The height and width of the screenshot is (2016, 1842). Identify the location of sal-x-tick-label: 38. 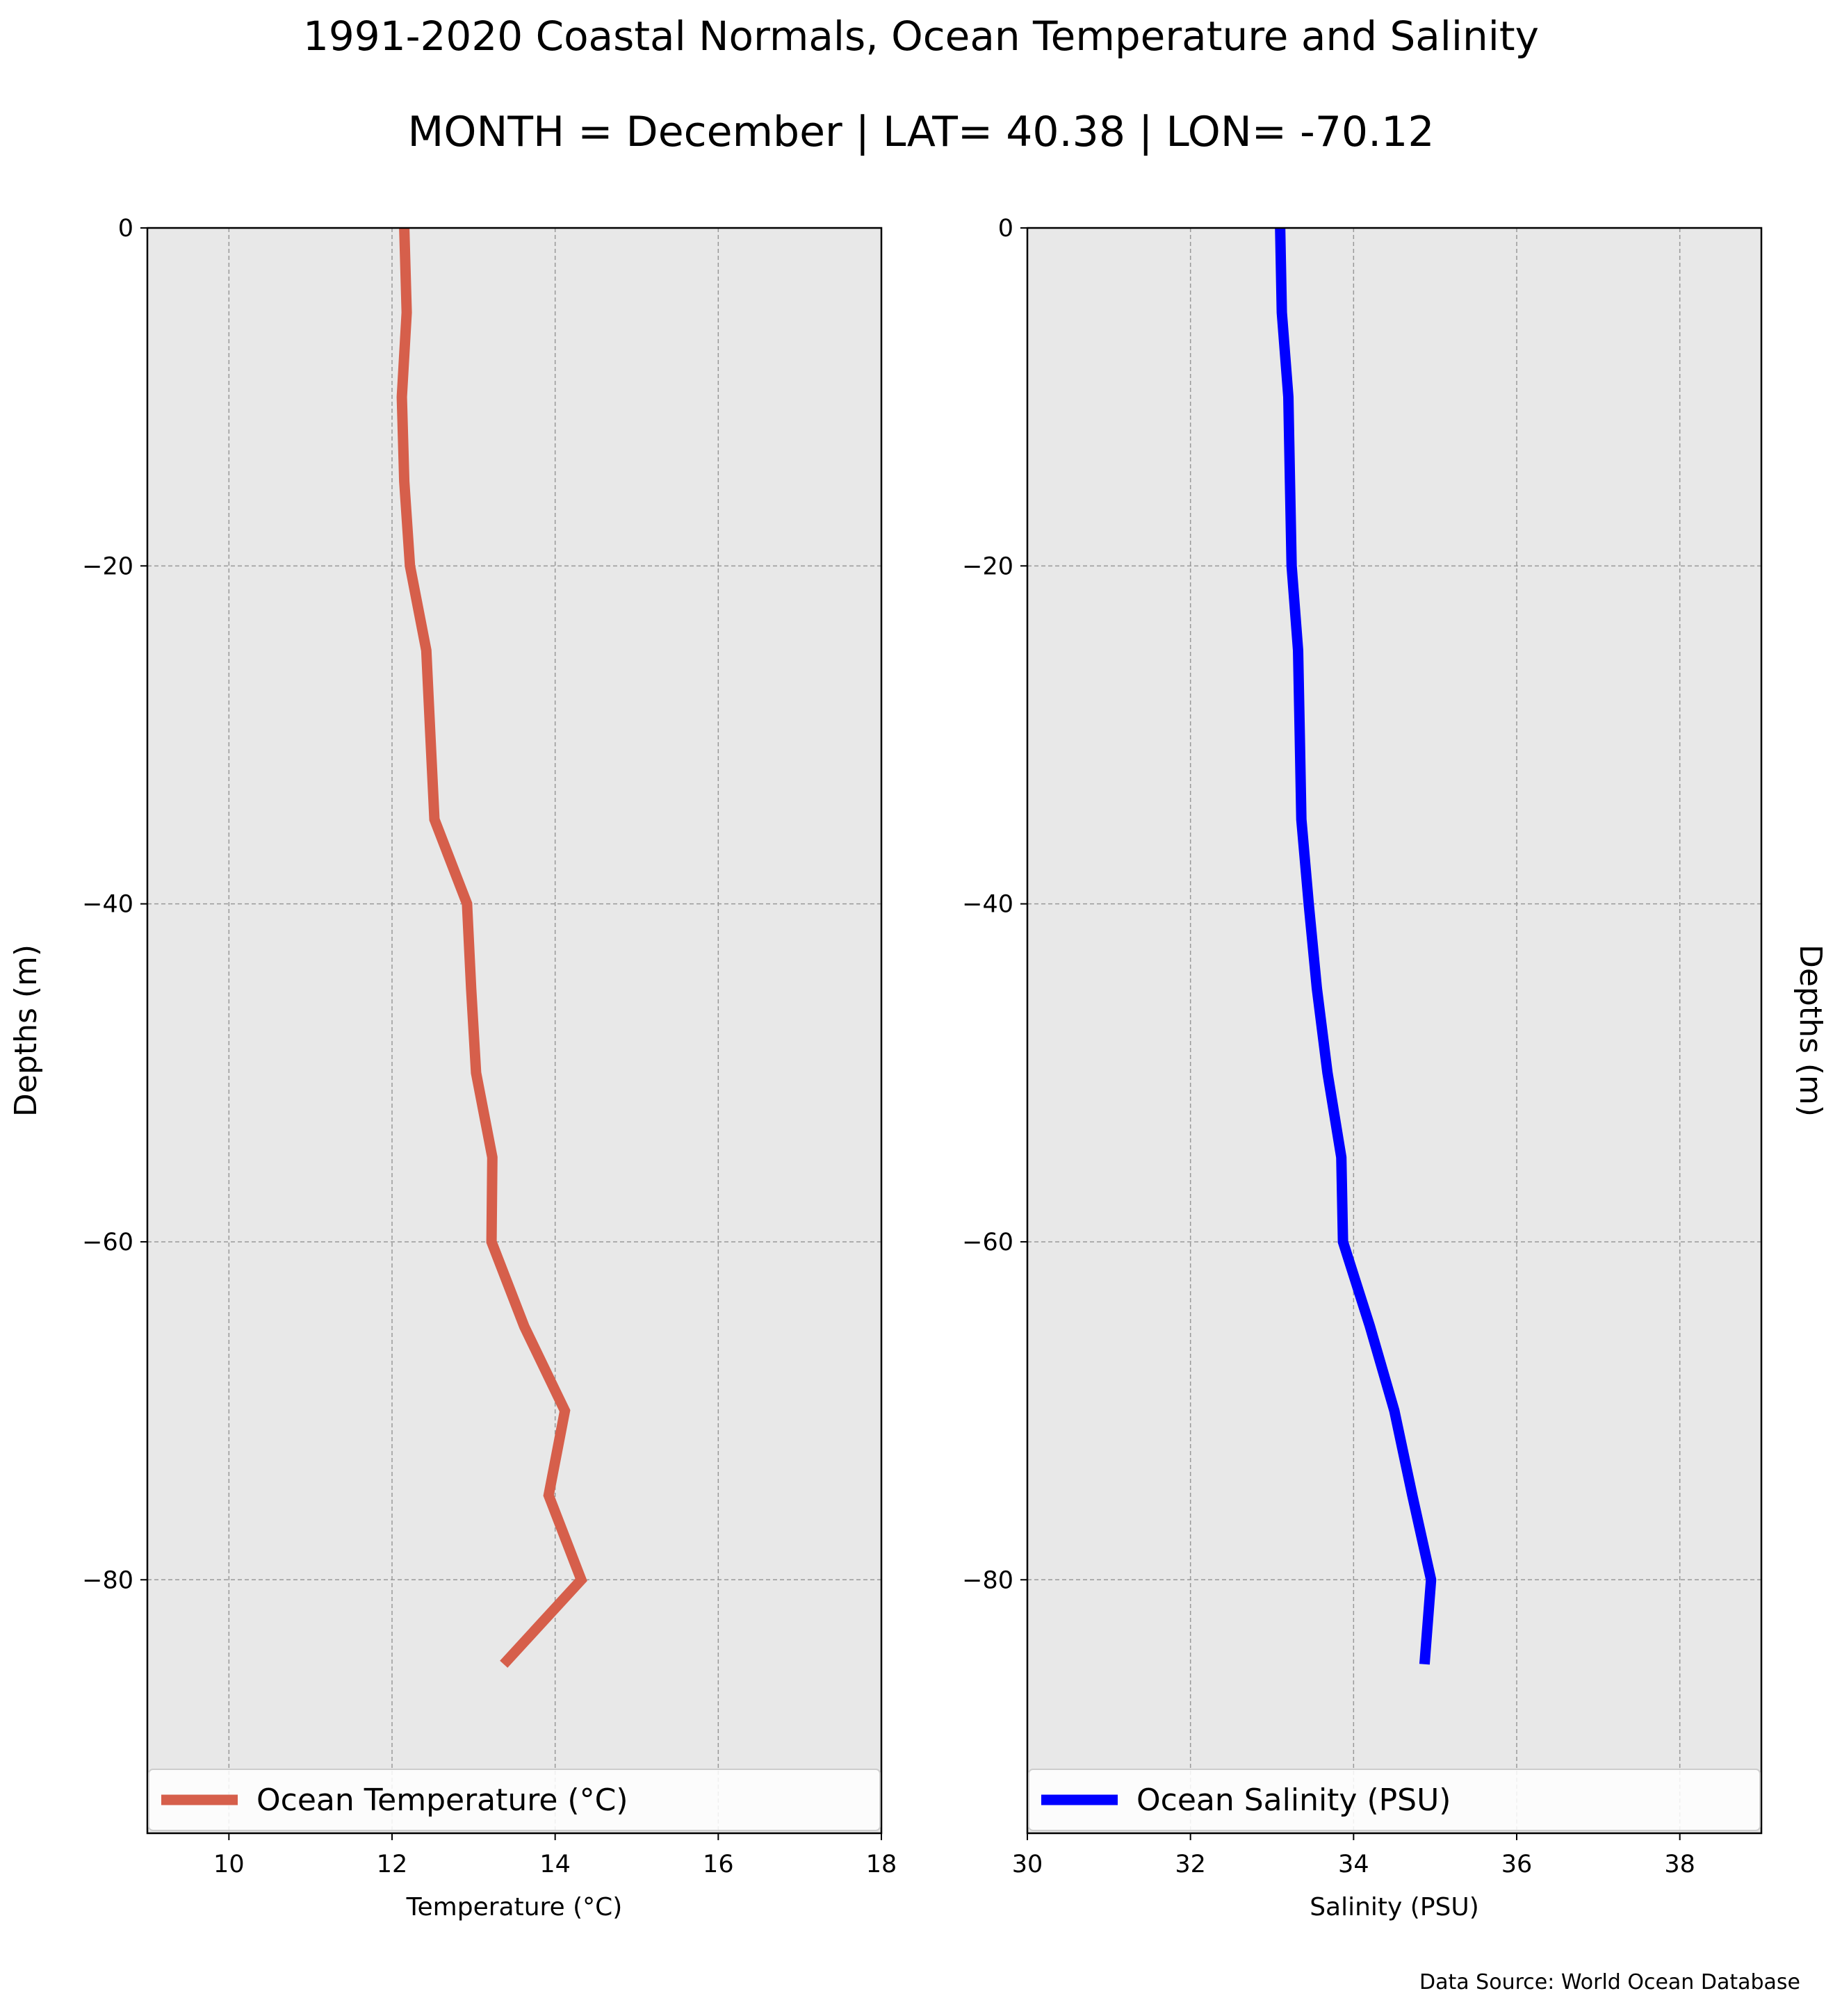
(1679, 1865).